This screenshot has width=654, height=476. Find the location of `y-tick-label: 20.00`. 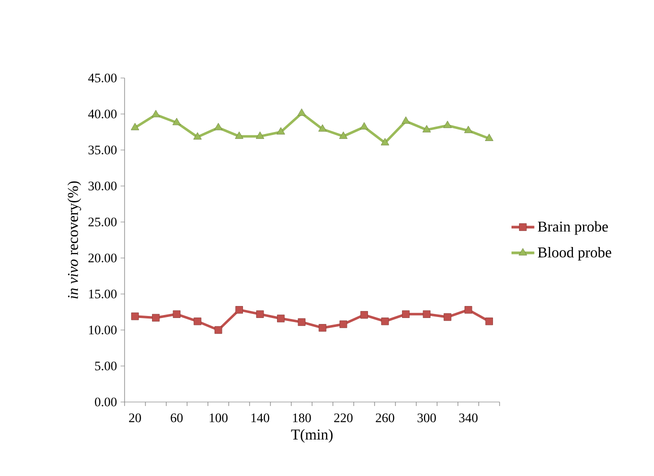

y-tick-label: 20.00 is located at coordinates (102, 258).